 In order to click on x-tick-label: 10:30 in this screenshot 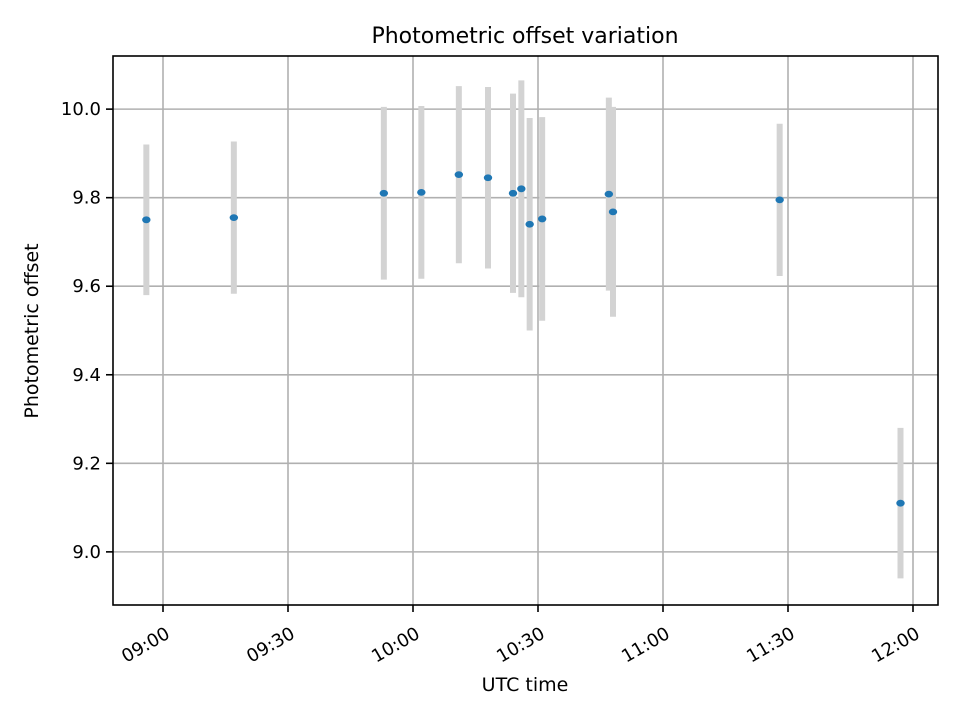, I will do `click(520, 645)`.